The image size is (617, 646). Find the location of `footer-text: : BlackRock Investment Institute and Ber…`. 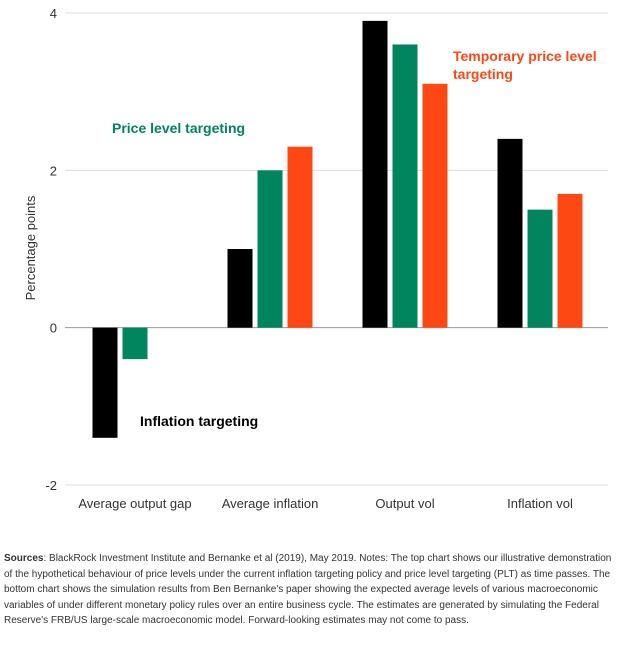

footer-text: : BlackRock Investment Institute and Ber… is located at coordinates (308, 589).